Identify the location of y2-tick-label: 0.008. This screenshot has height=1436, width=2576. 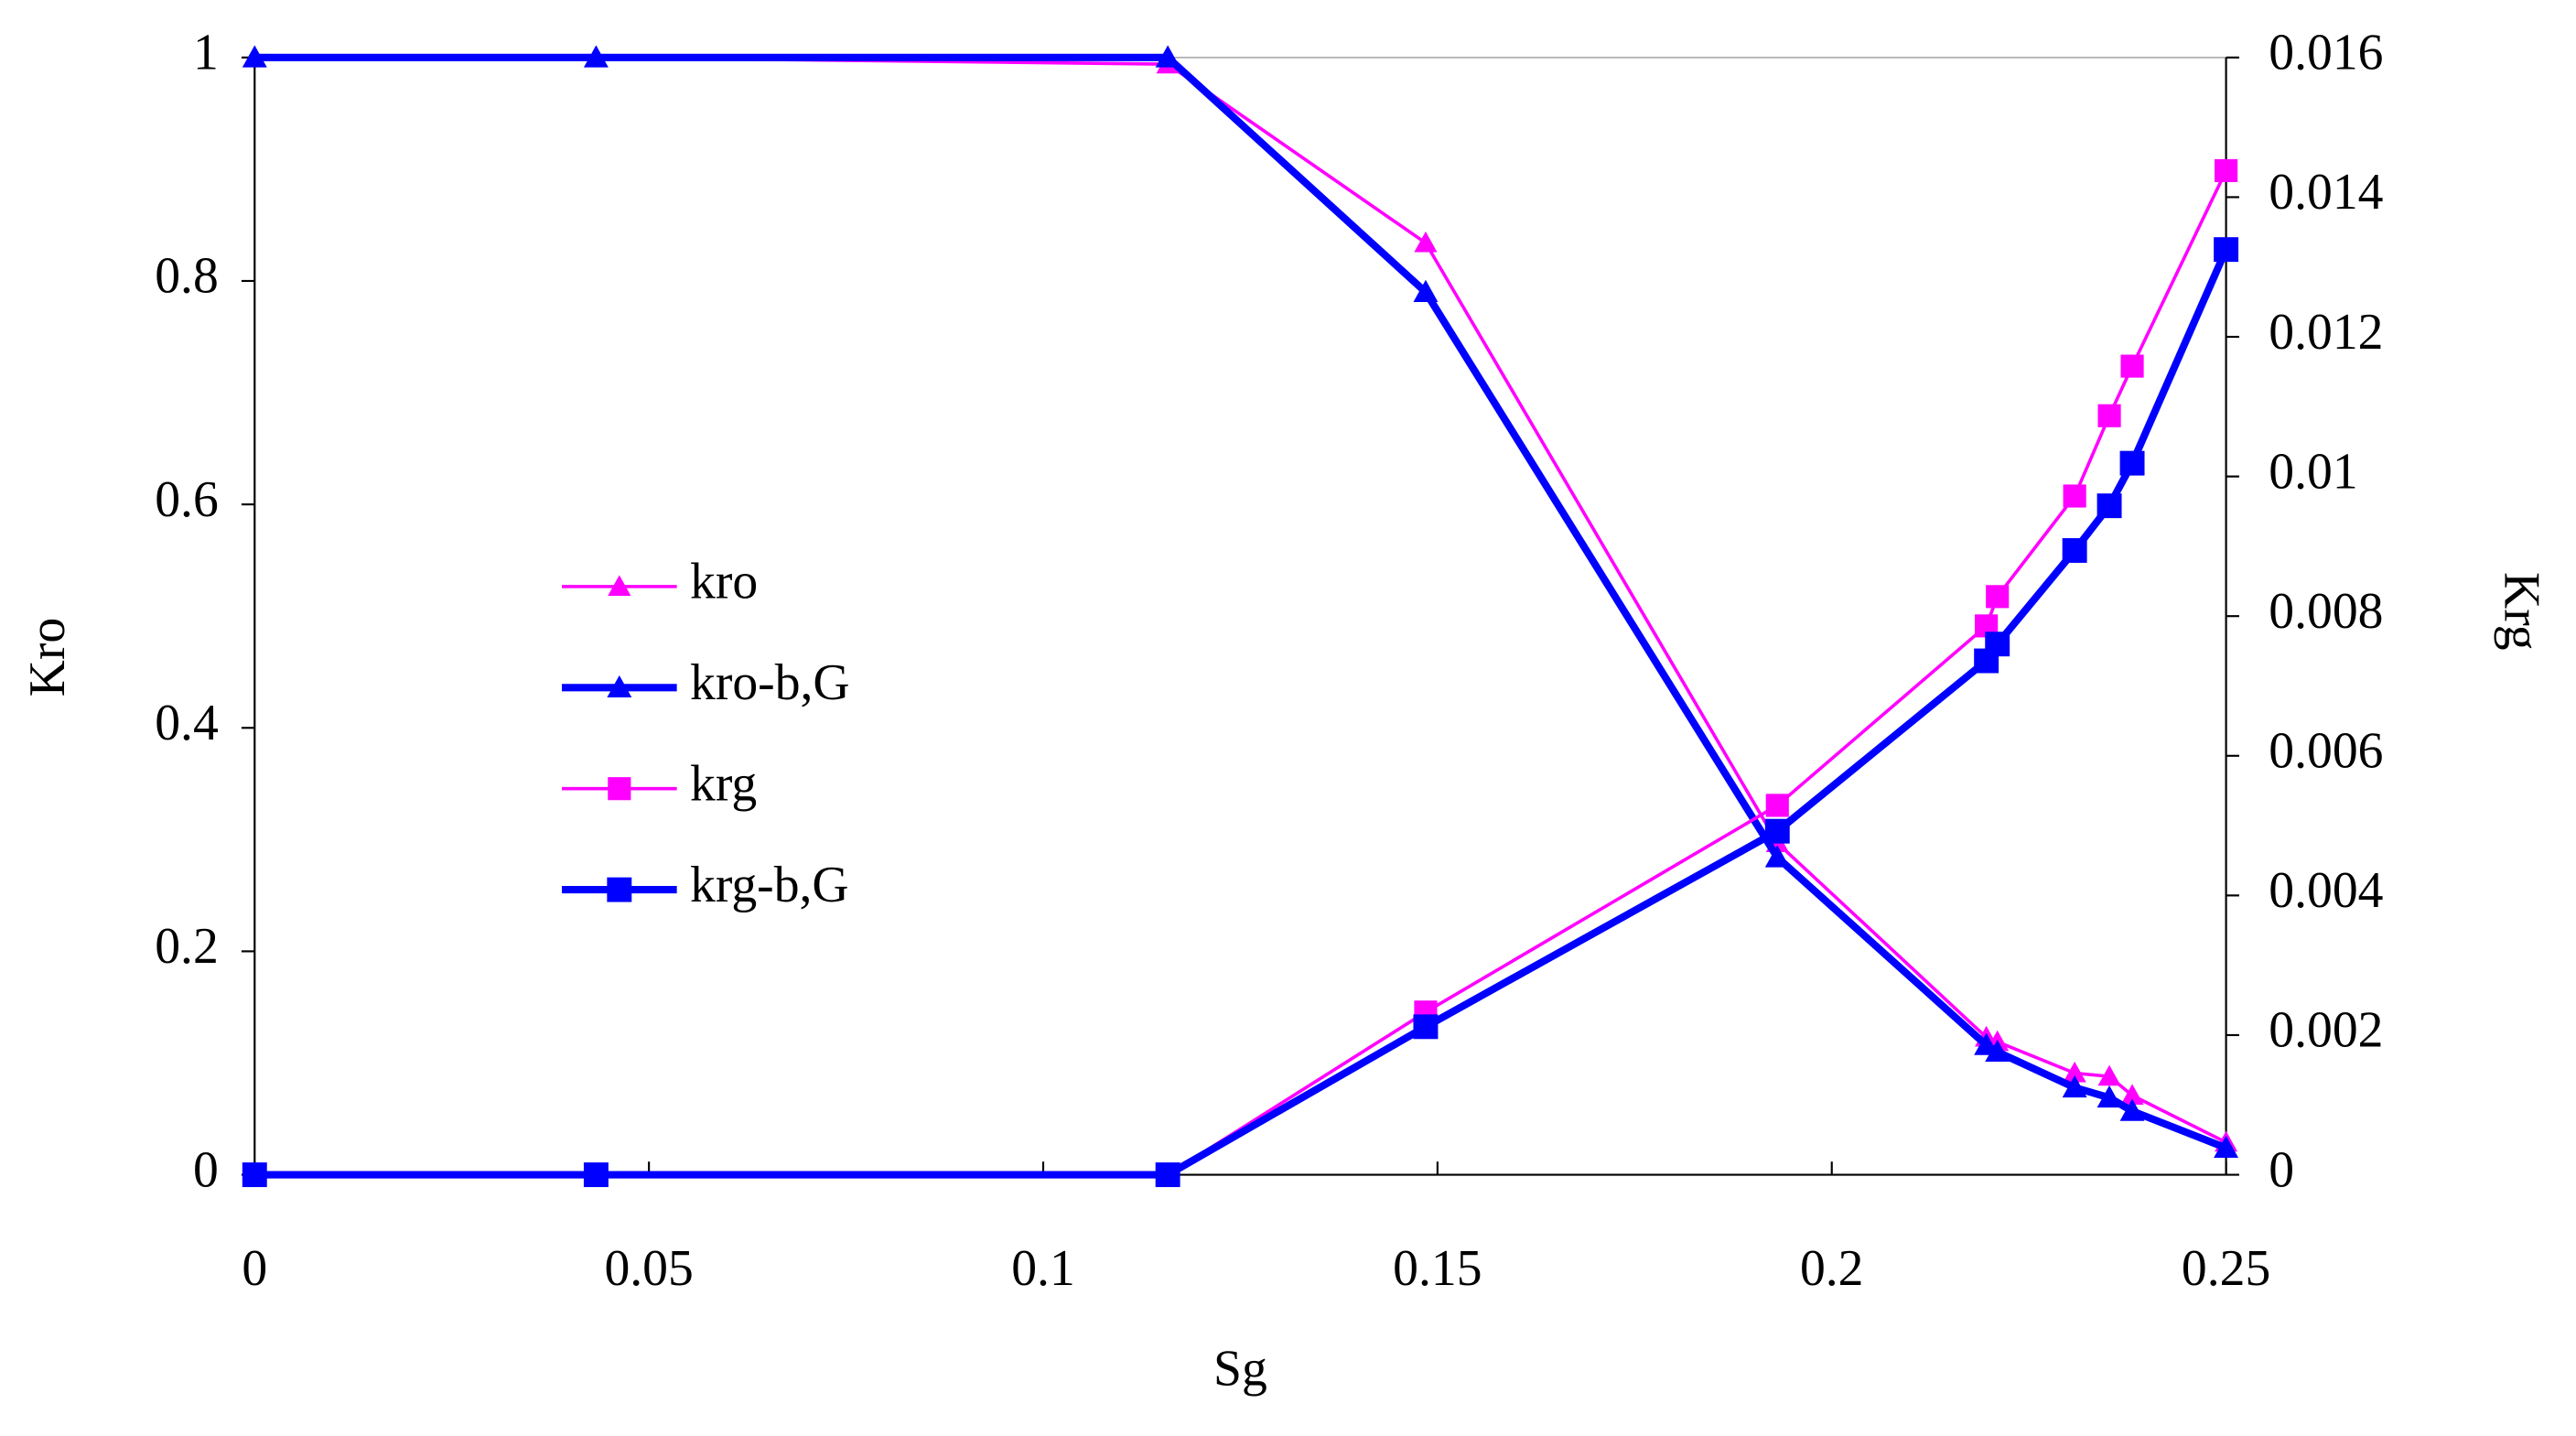
(2326, 611).